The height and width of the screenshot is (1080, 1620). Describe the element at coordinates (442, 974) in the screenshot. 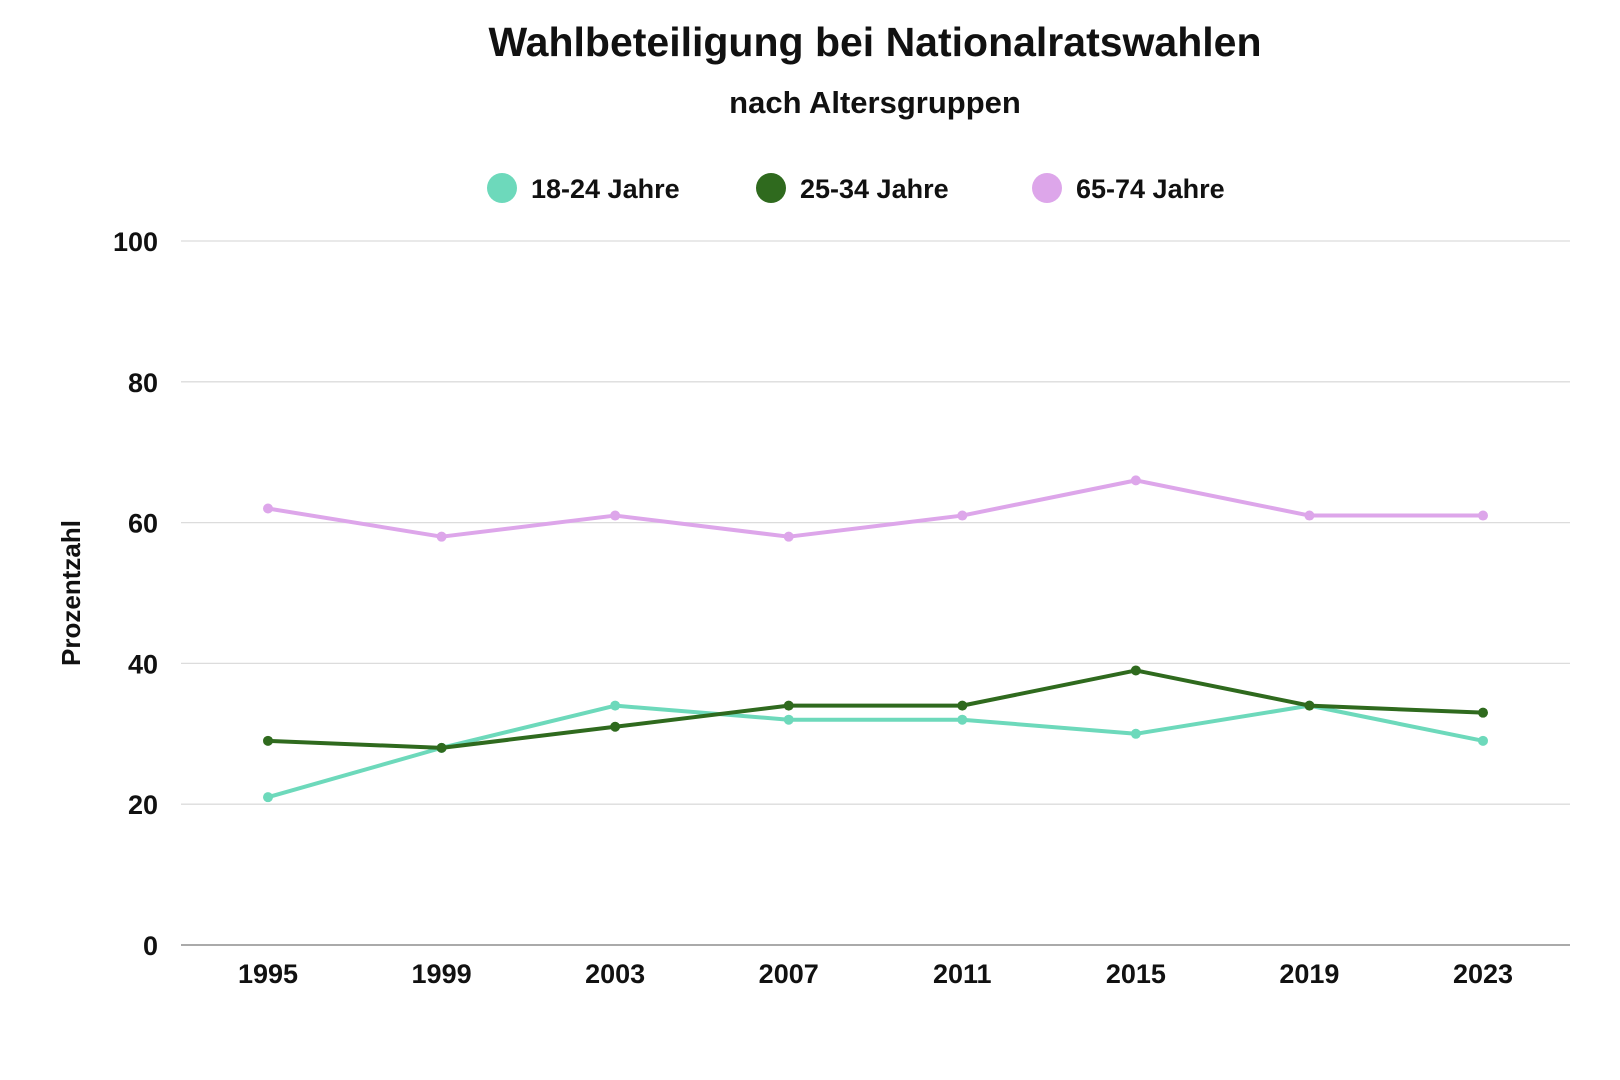

I see `x-tick-label: 1999` at that location.